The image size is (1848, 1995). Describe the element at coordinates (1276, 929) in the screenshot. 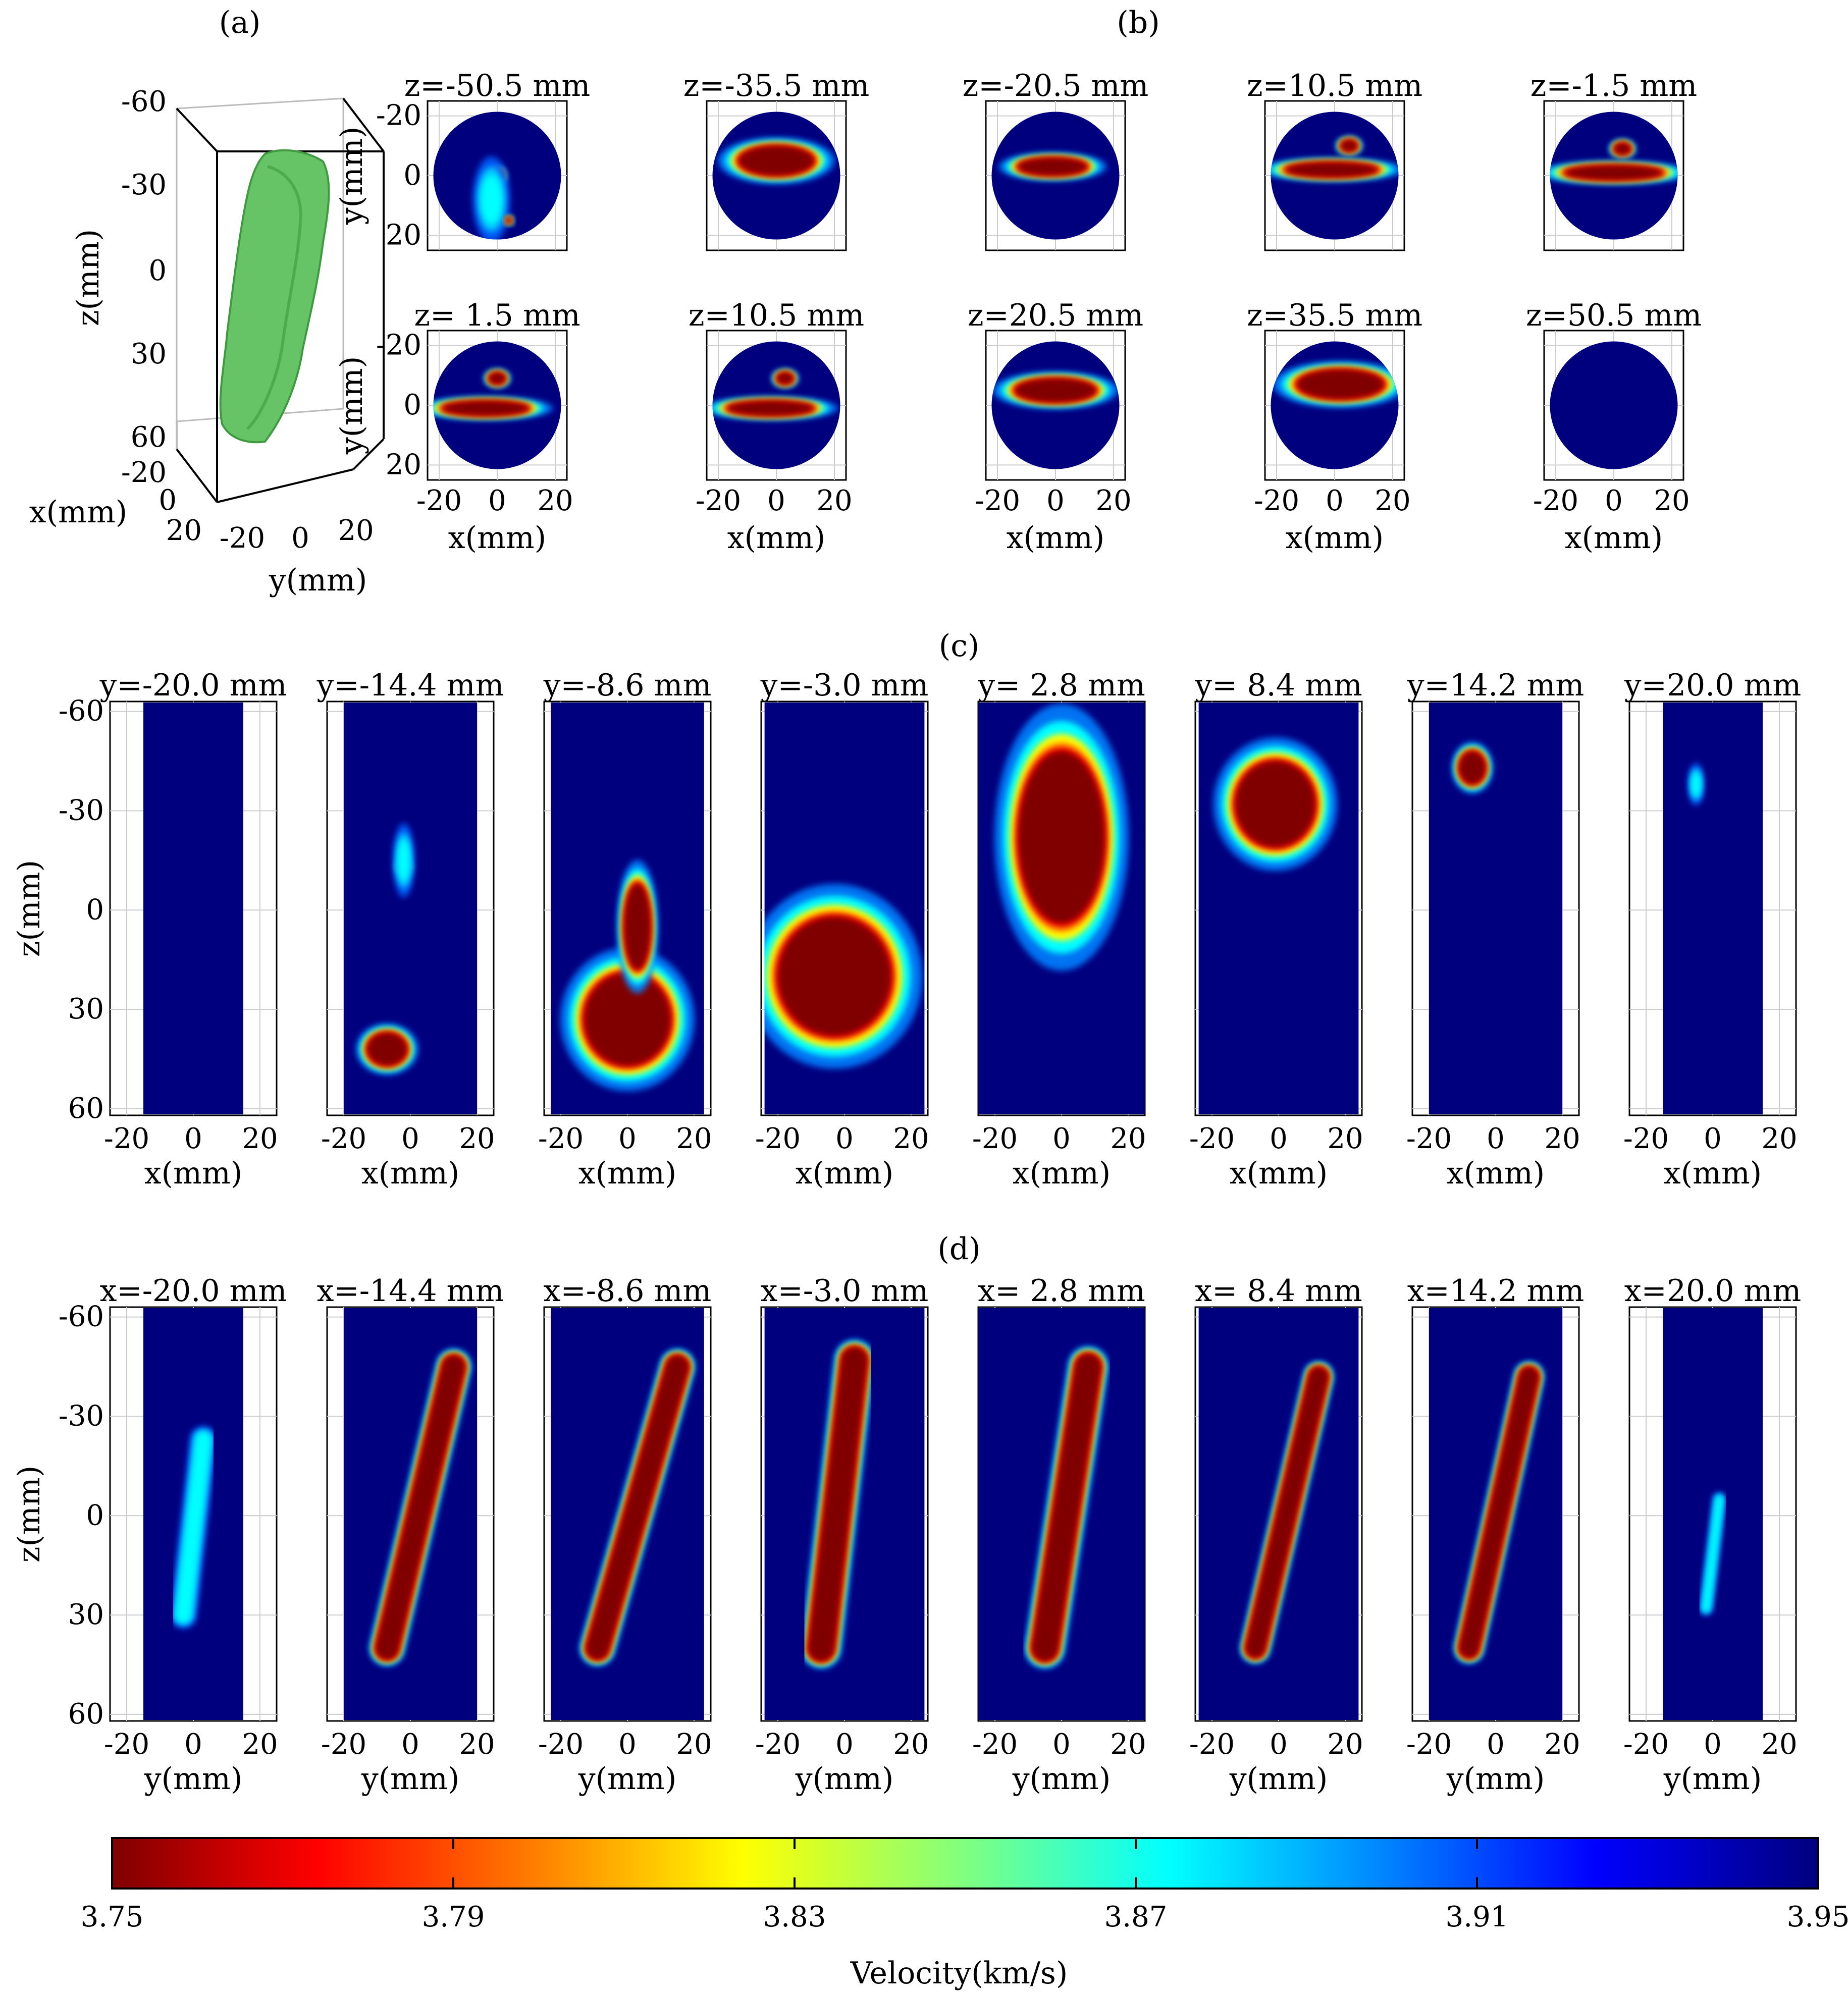

I see `slice-plot: y= 8.4 mm -20 0 20x(mm)` at that location.